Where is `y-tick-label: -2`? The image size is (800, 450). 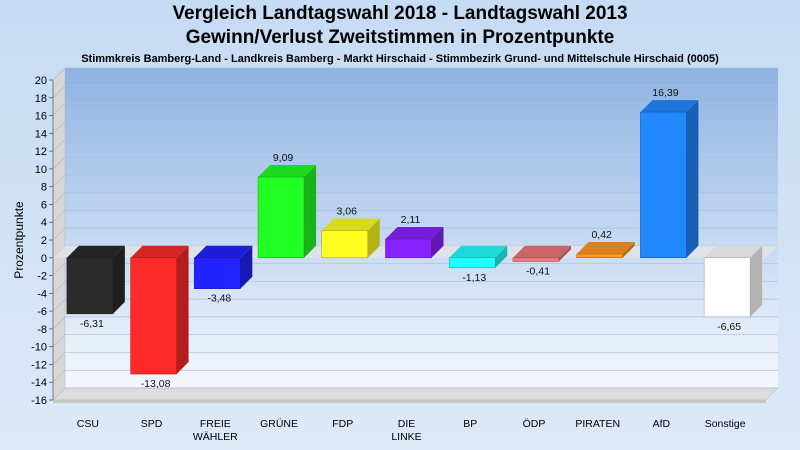 y-tick-label: -2 is located at coordinates (42, 277).